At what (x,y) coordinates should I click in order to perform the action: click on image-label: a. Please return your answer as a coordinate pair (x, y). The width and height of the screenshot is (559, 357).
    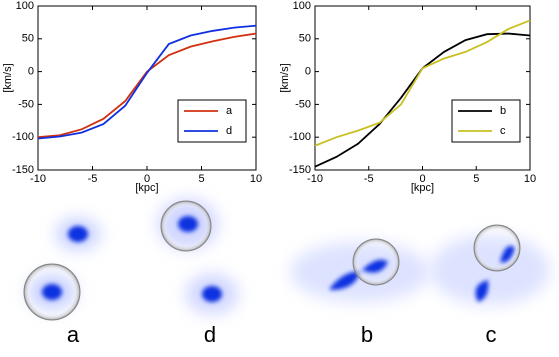
    Looking at the image, I should click on (73, 334).